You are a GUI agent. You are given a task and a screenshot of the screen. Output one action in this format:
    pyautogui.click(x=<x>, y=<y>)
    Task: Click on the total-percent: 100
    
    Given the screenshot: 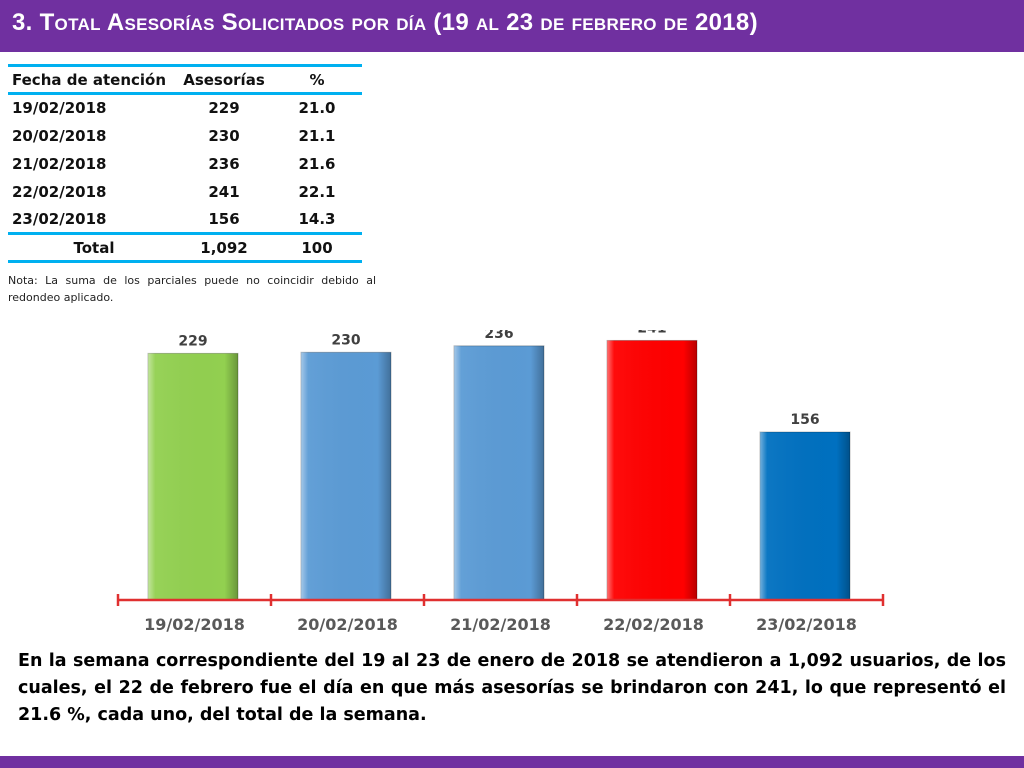 What is the action you would take?
    pyautogui.click(x=317, y=247)
    